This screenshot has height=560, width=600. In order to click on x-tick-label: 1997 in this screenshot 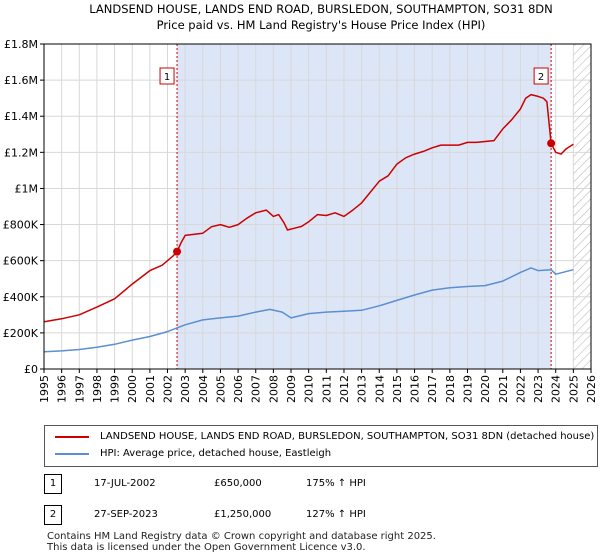, I will do `click(79, 389)`.